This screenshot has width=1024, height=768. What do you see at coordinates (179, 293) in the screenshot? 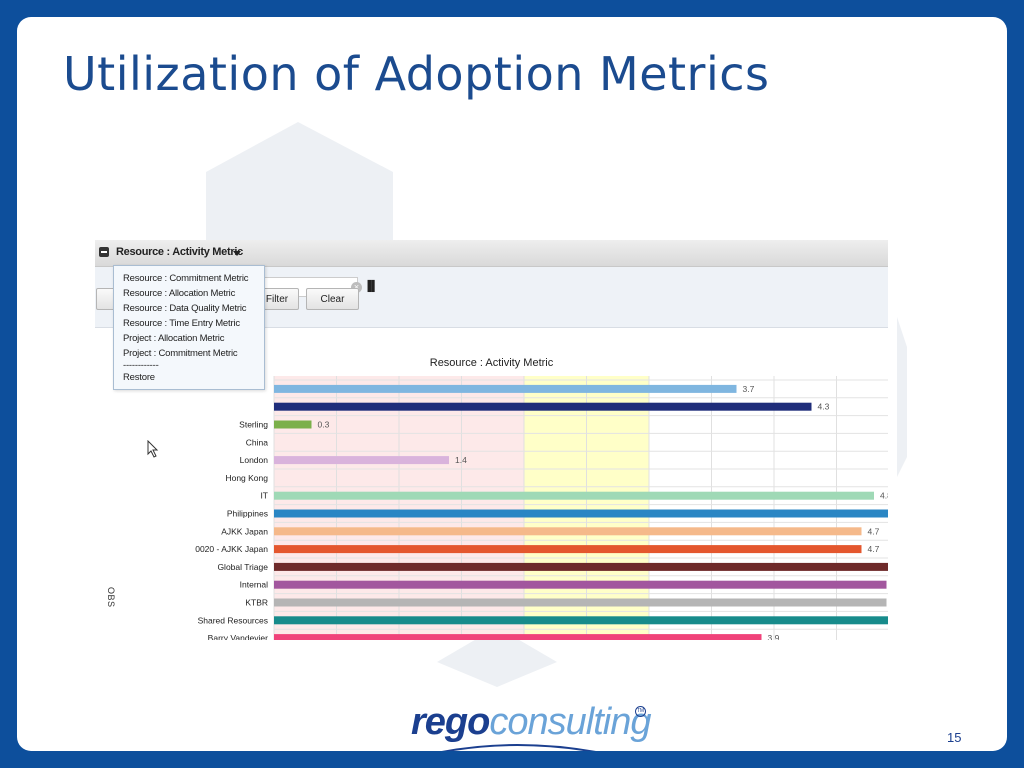
I see `dropdown-item: Resource : Allocation Metric` at bounding box center [179, 293].